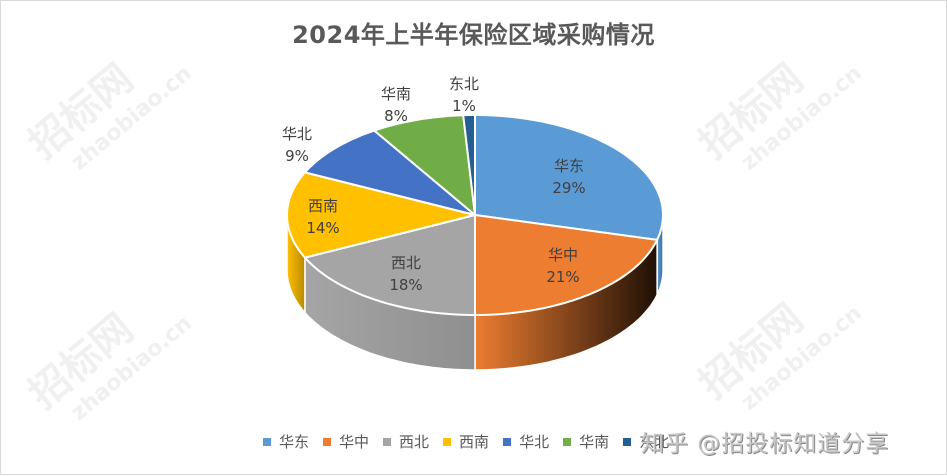  Describe the element at coordinates (424, 165) in the screenshot. I see `pie-slice-华南` at that location.